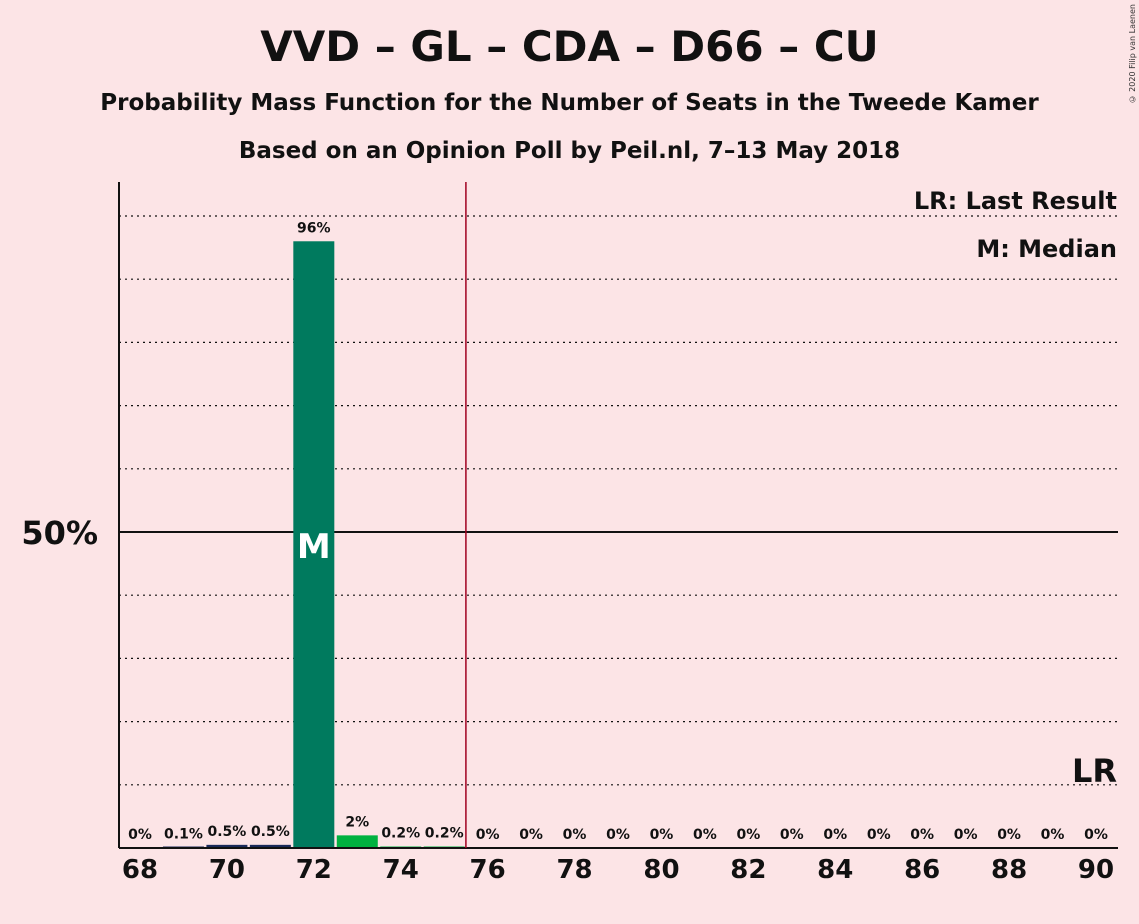  Describe the element at coordinates (792, 835) in the screenshot. I see `bar-label-83: 0%` at that location.